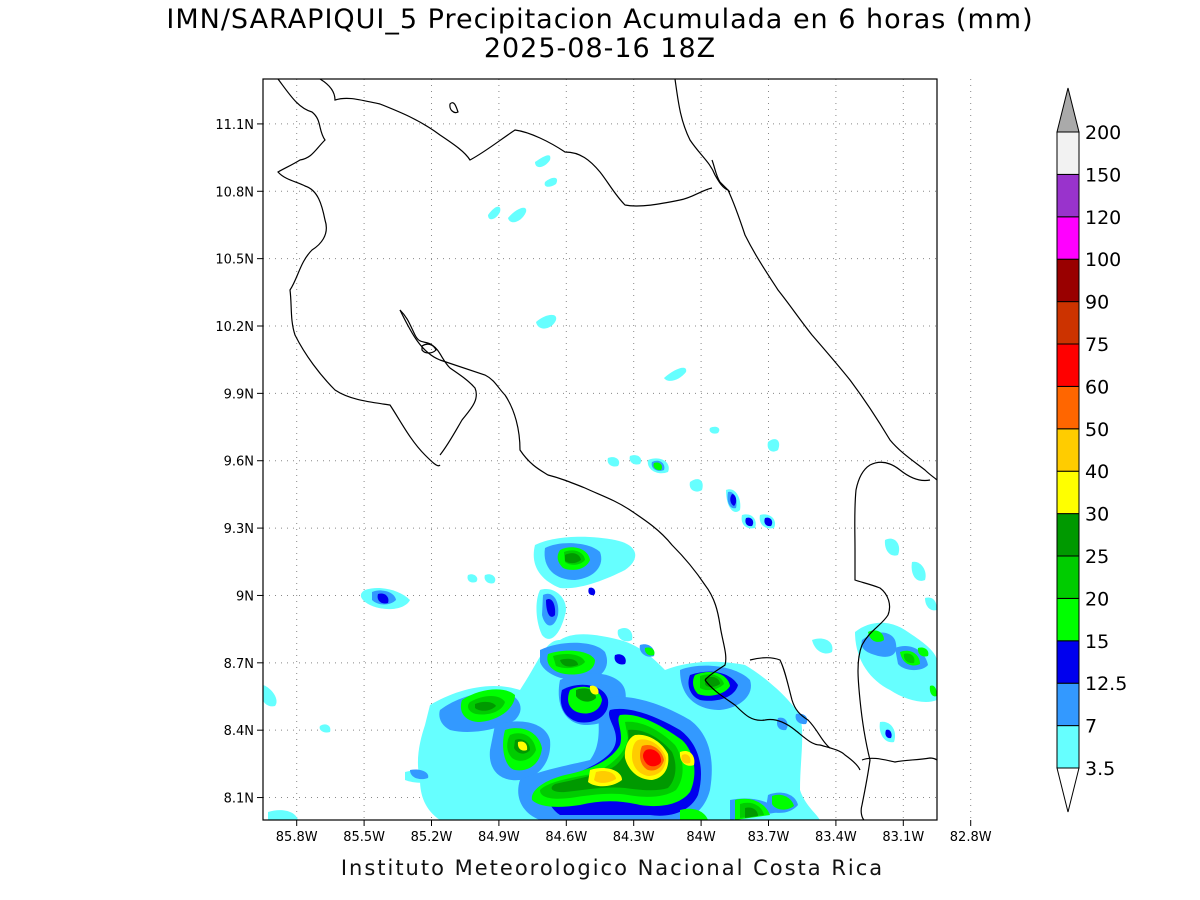 This screenshot has width=1200, height=900. What do you see at coordinates (1103, 218) in the screenshot?
I see `colorbar-label: 120` at bounding box center [1103, 218].